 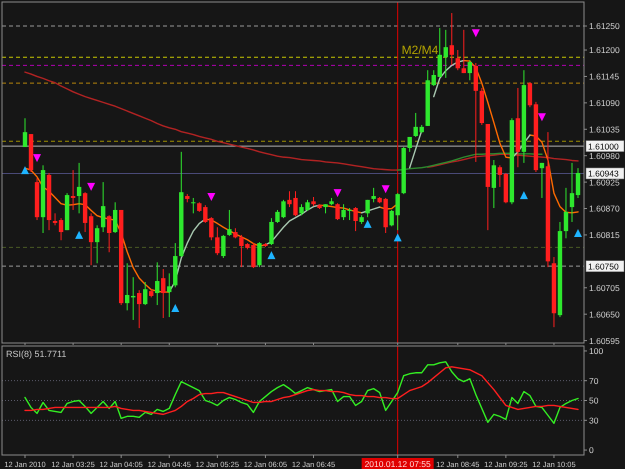 I want to click on y-tick-label: 70, so click(x=594, y=381).